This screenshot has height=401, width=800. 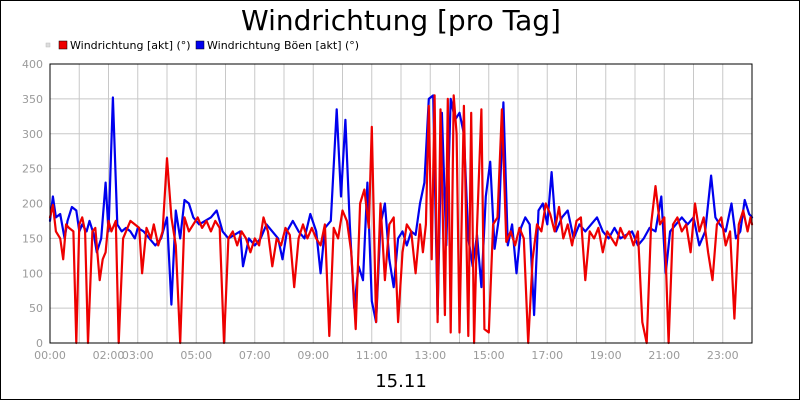 I want to click on y-tick-label: 250, so click(x=32, y=169).